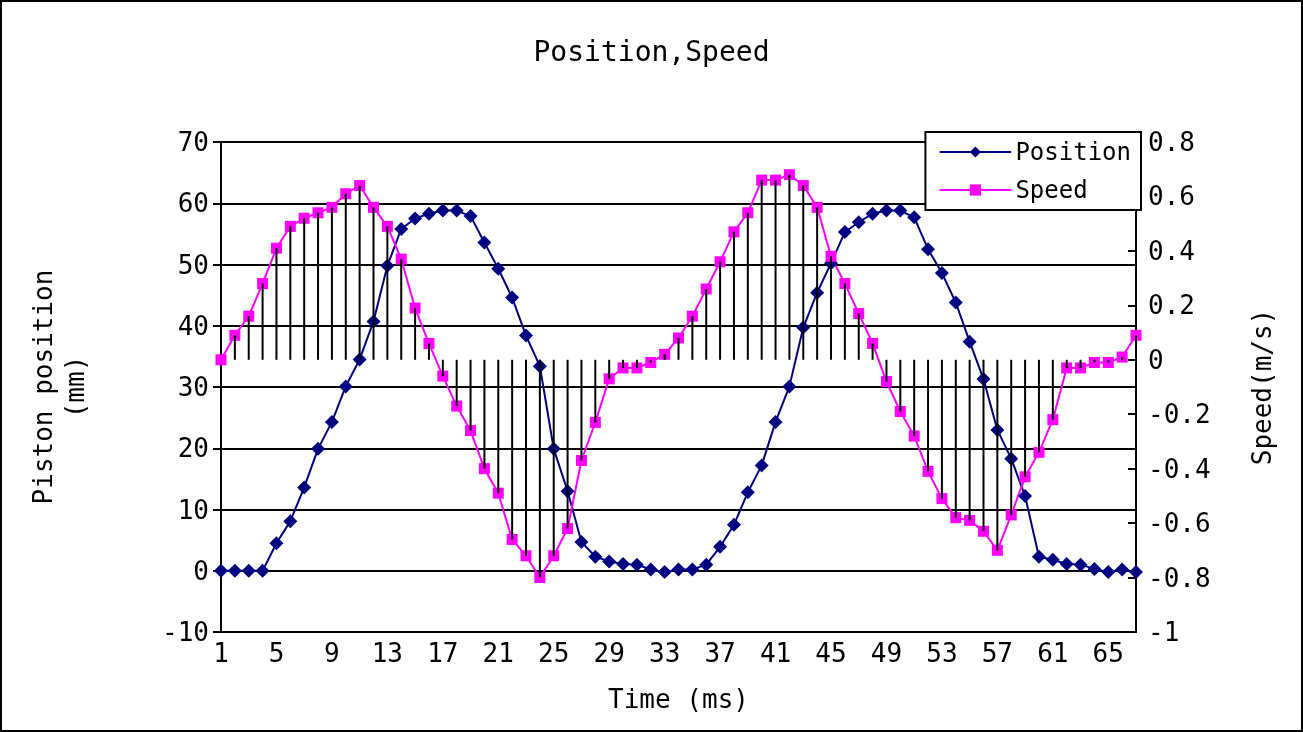 This screenshot has width=1303, height=732. Describe the element at coordinates (1156, 359) in the screenshot. I see `y2-tick-label: 0` at that location.